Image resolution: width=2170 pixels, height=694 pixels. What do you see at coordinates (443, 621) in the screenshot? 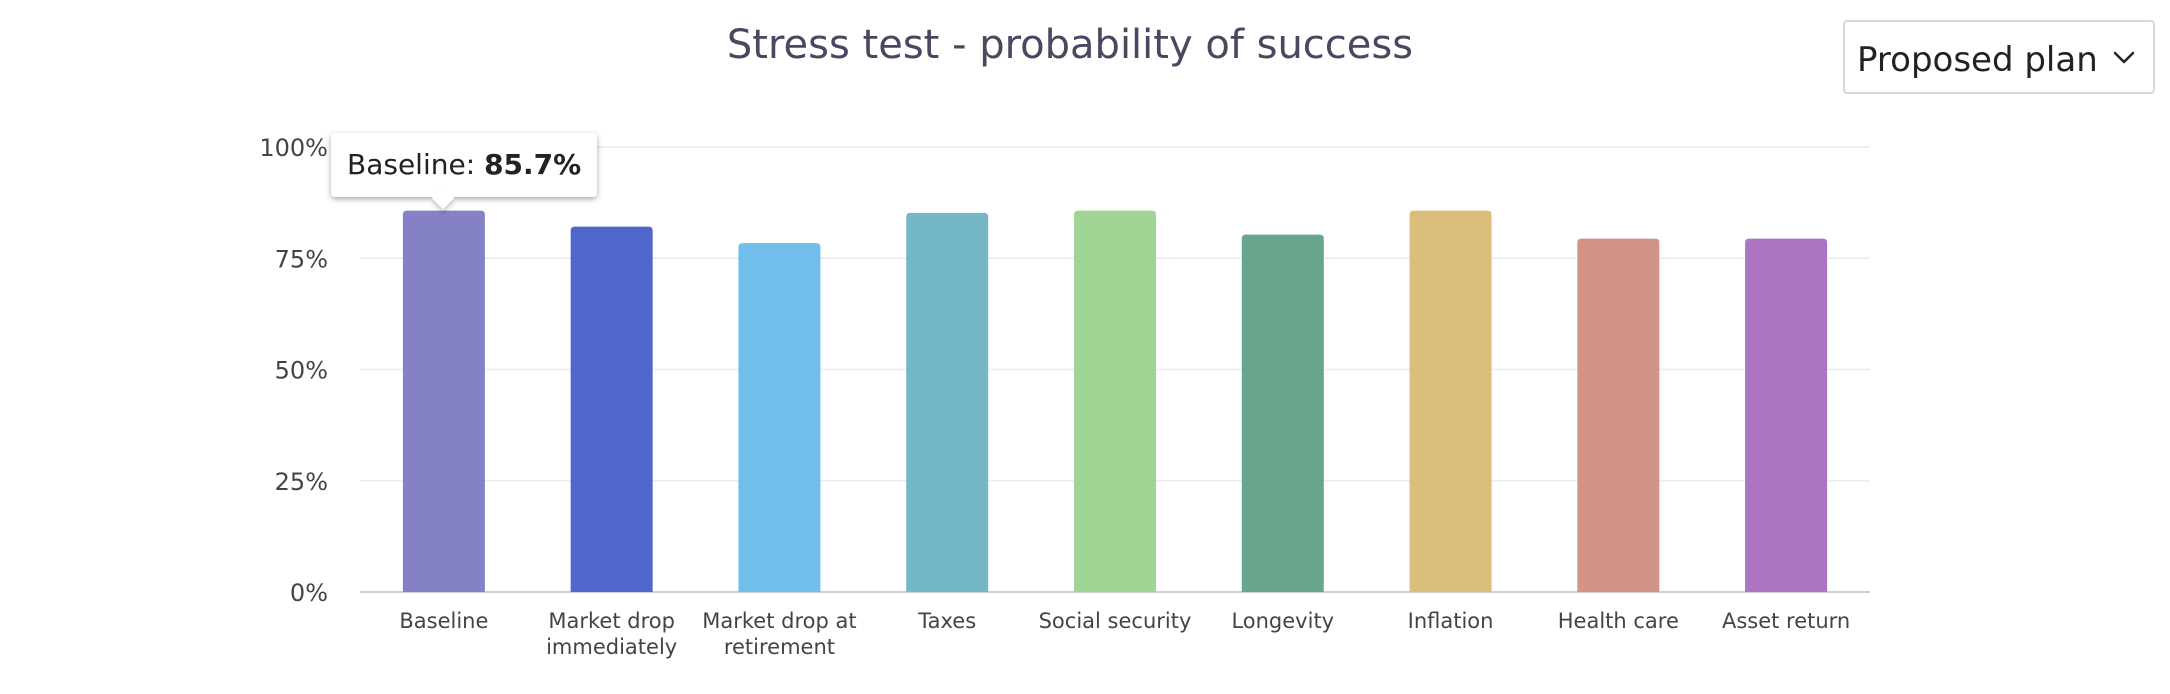
I see `x-category-label: Baseline` at bounding box center [443, 621].